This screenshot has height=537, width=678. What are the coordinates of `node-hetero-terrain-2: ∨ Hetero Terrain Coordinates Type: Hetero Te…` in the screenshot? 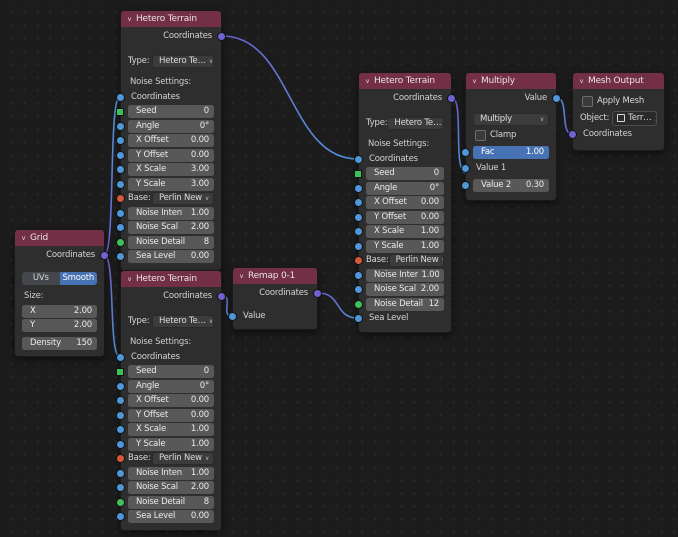 It's located at (171, 400).